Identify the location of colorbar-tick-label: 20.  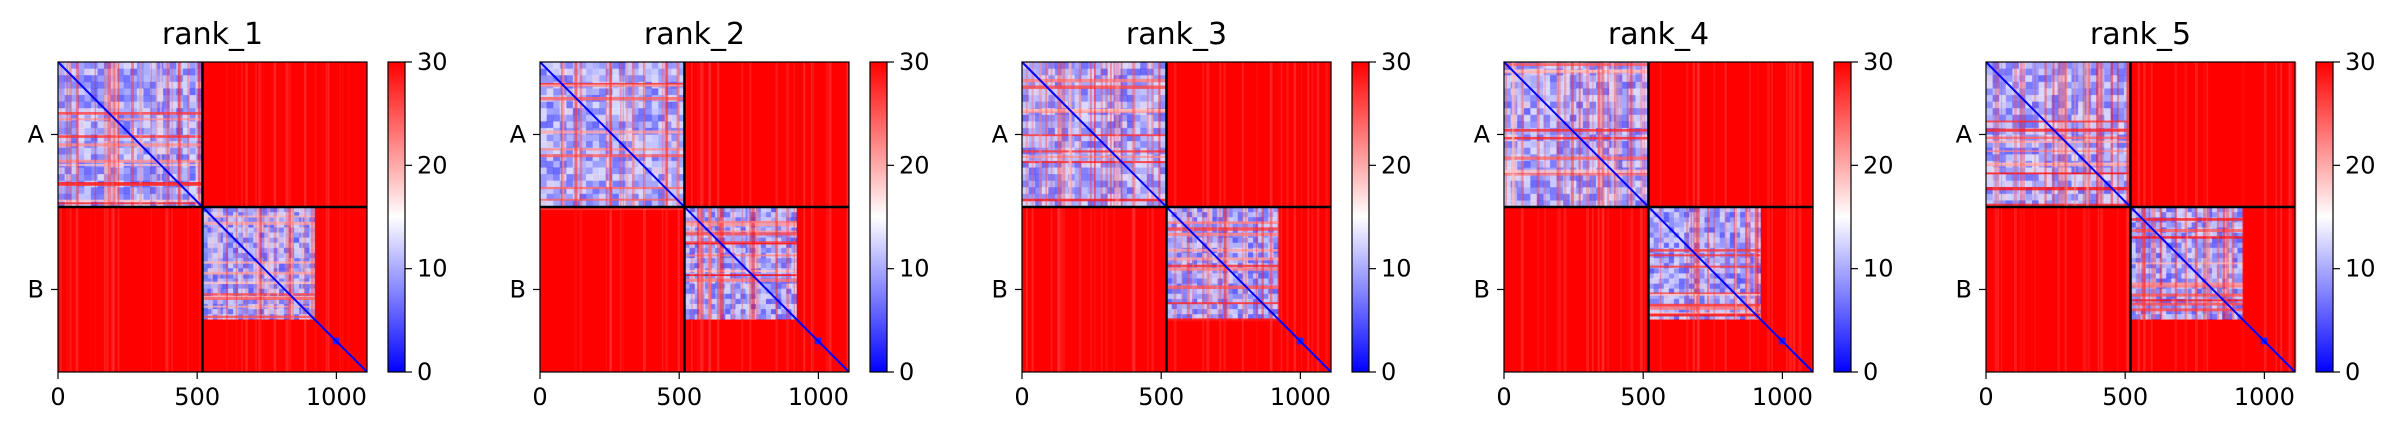
(1878, 165).